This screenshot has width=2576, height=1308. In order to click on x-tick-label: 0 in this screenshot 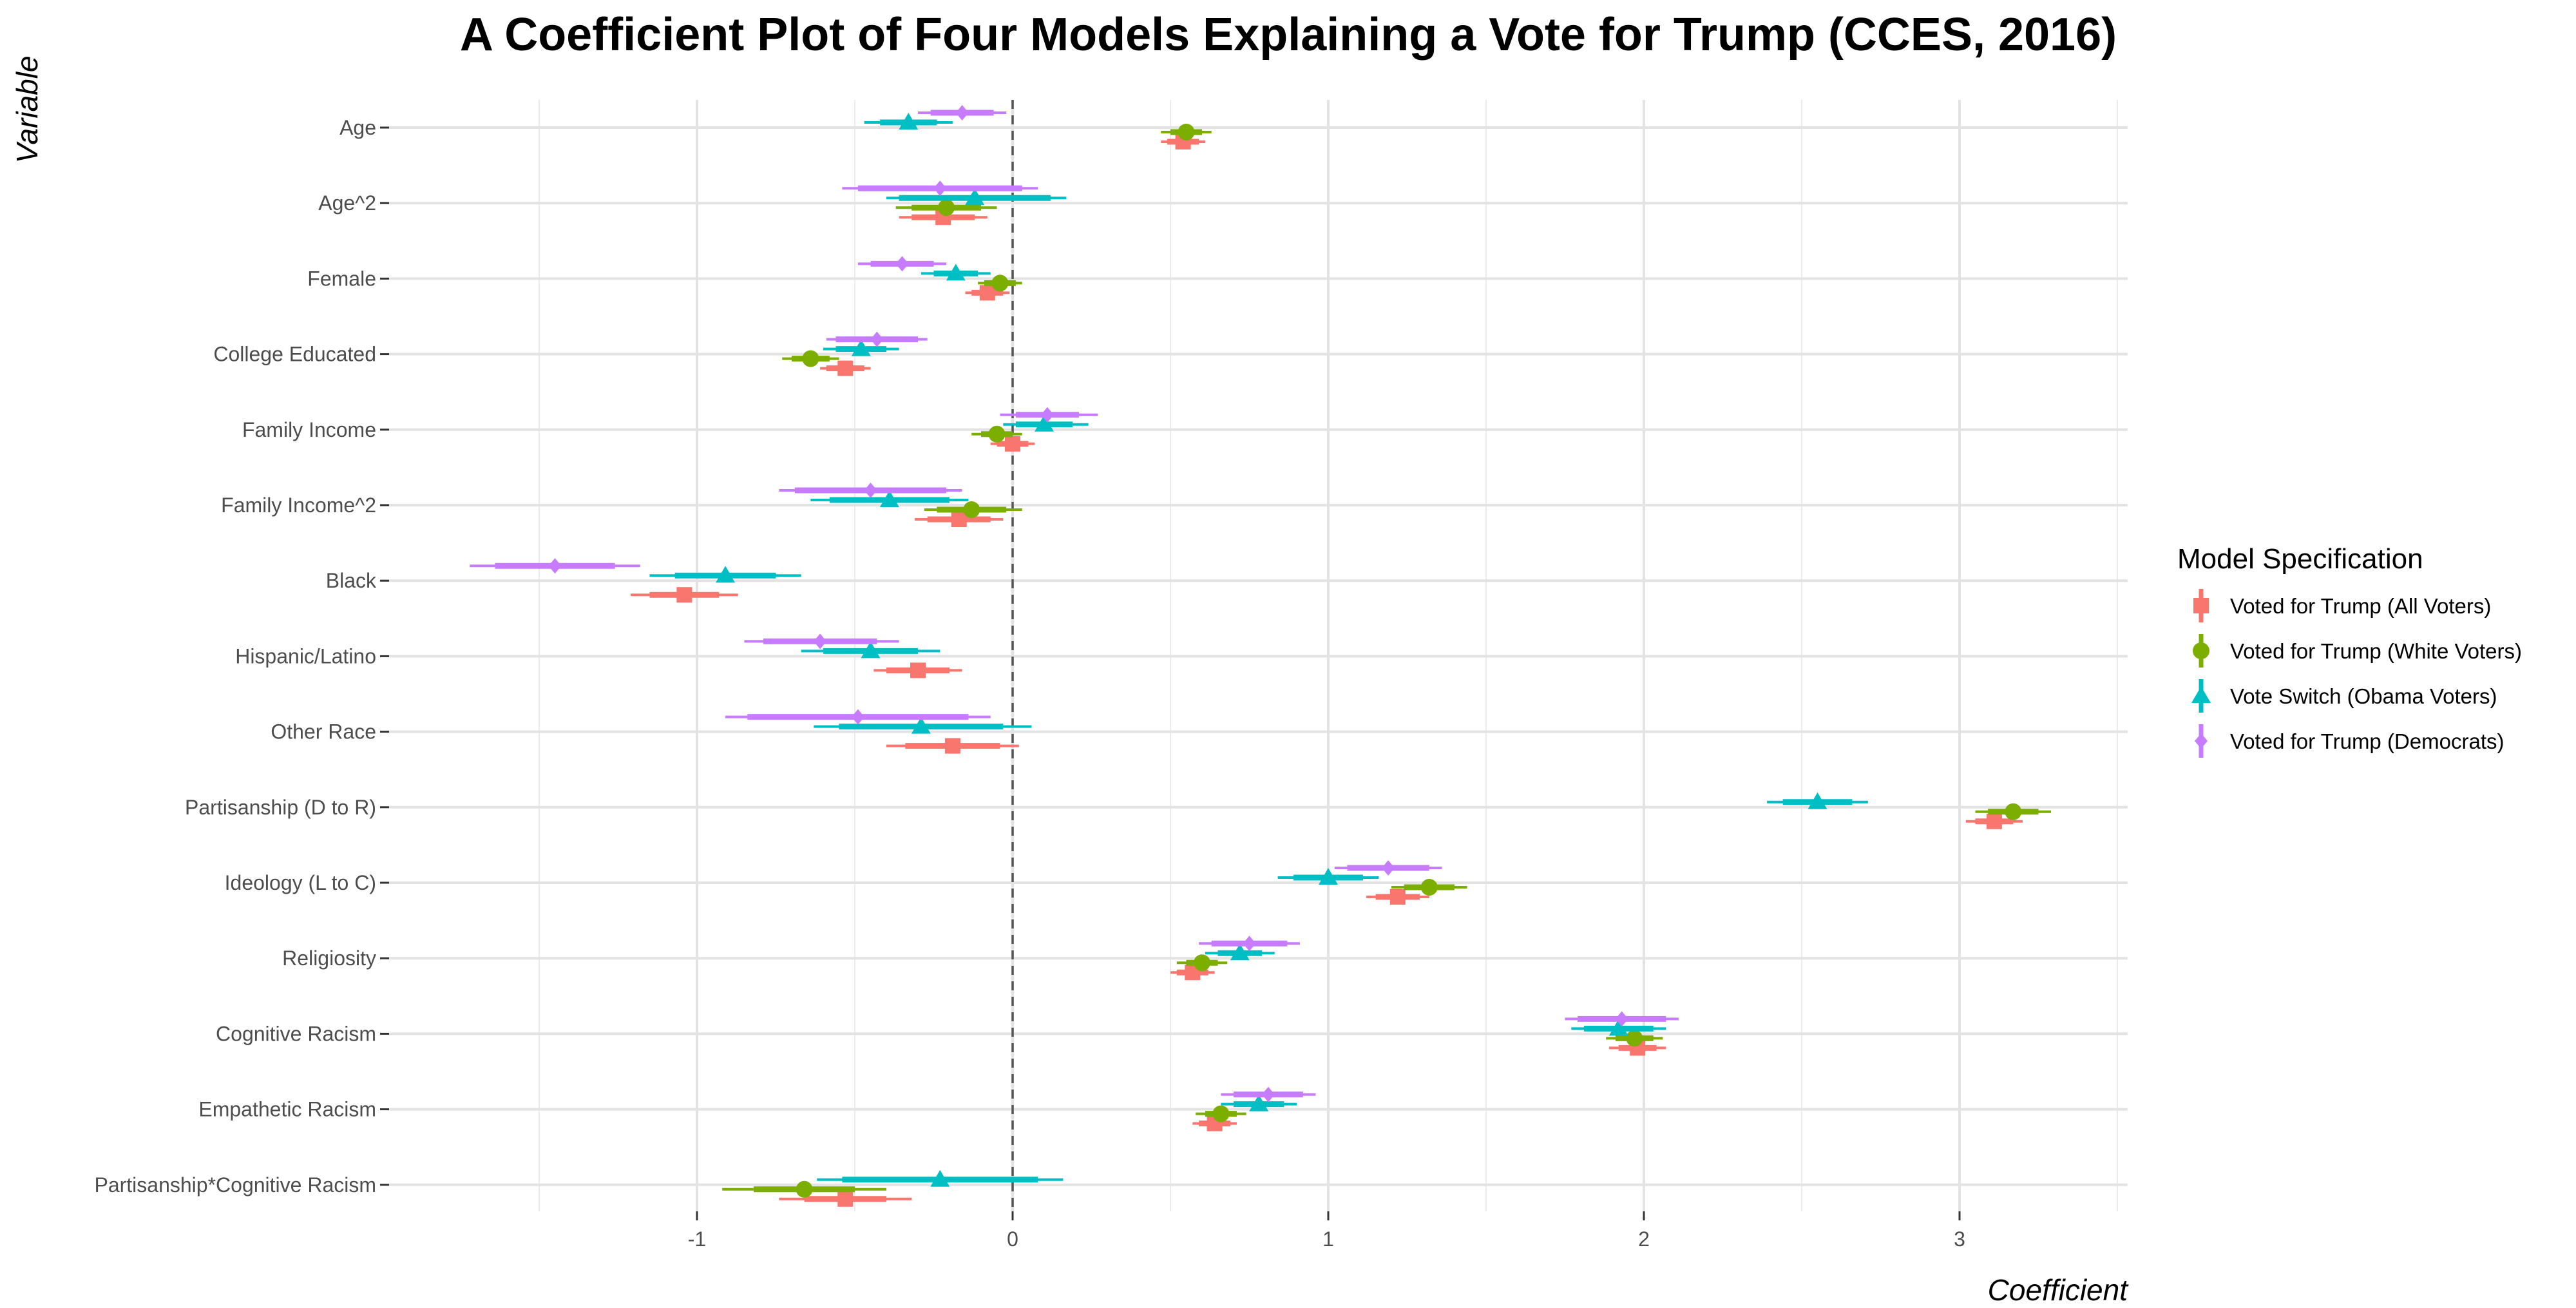, I will do `click(1012, 1239)`.